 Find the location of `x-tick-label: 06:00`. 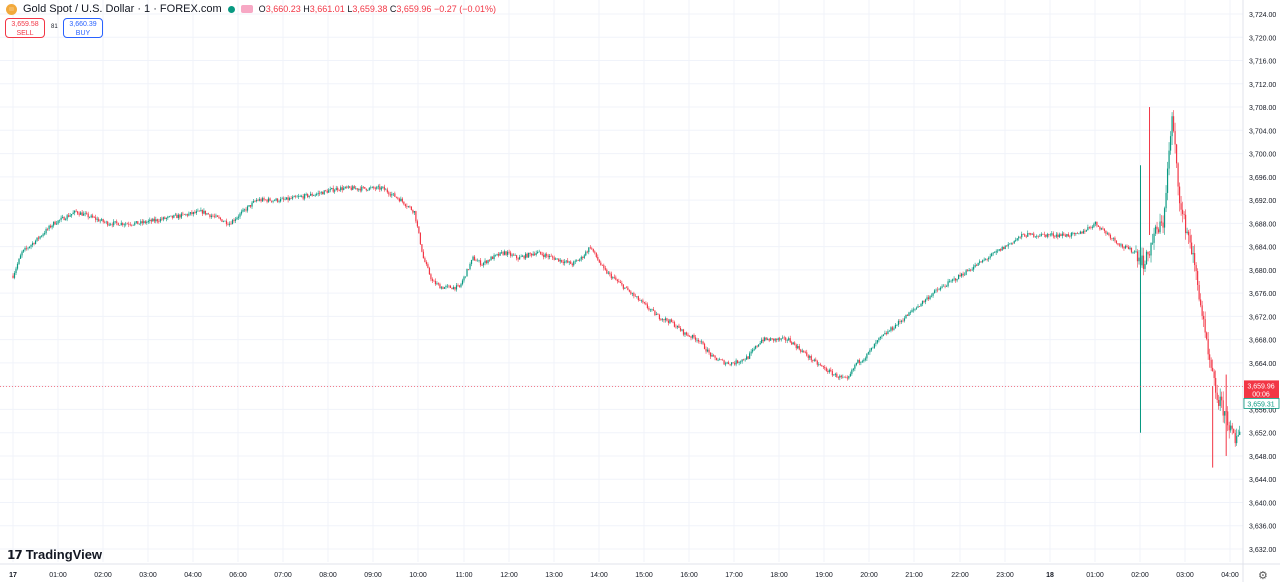

x-tick-label: 06:00 is located at coordinates (238, 575).